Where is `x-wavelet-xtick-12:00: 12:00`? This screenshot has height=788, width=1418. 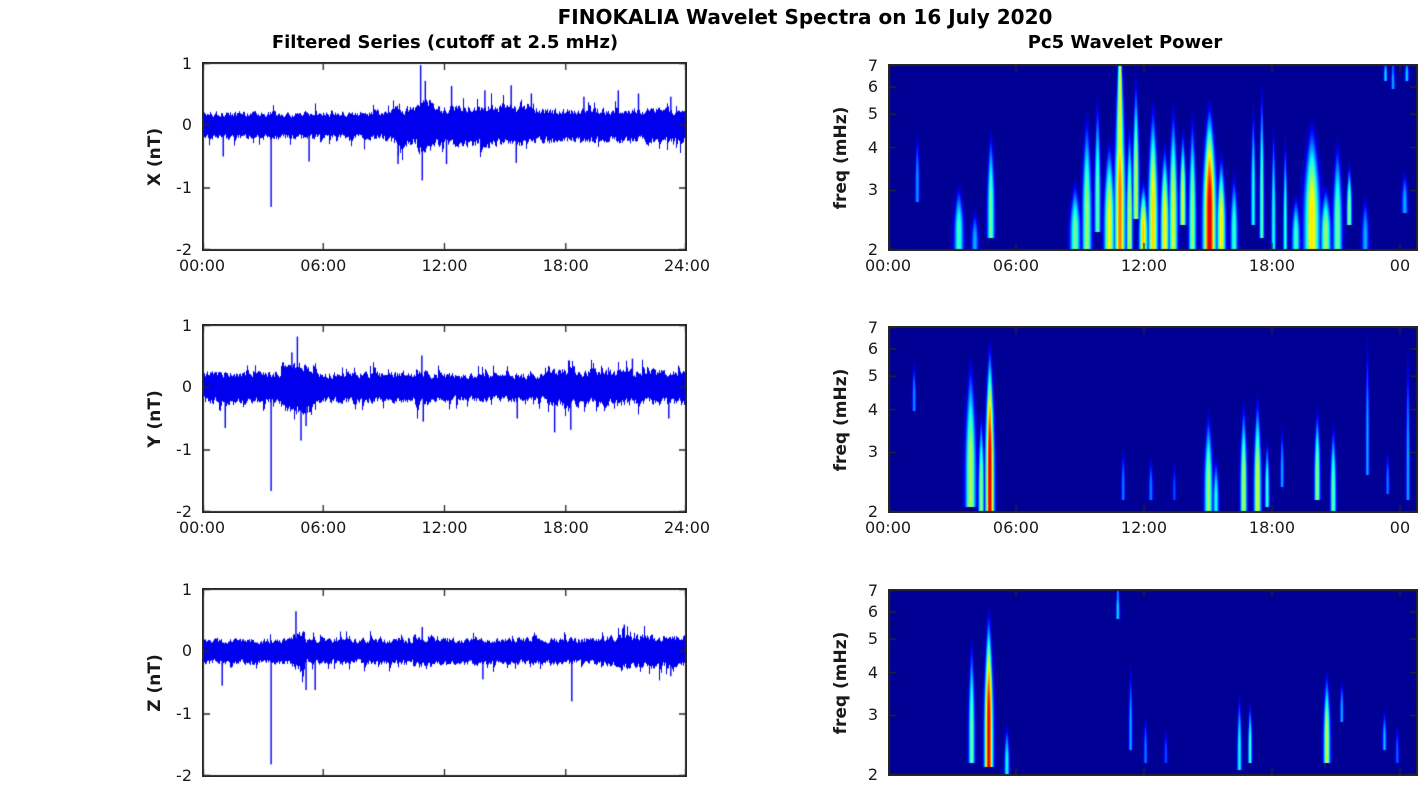
x-wavelet-xtick-12:00: 12:00 is located at coordinates (1144, 265).